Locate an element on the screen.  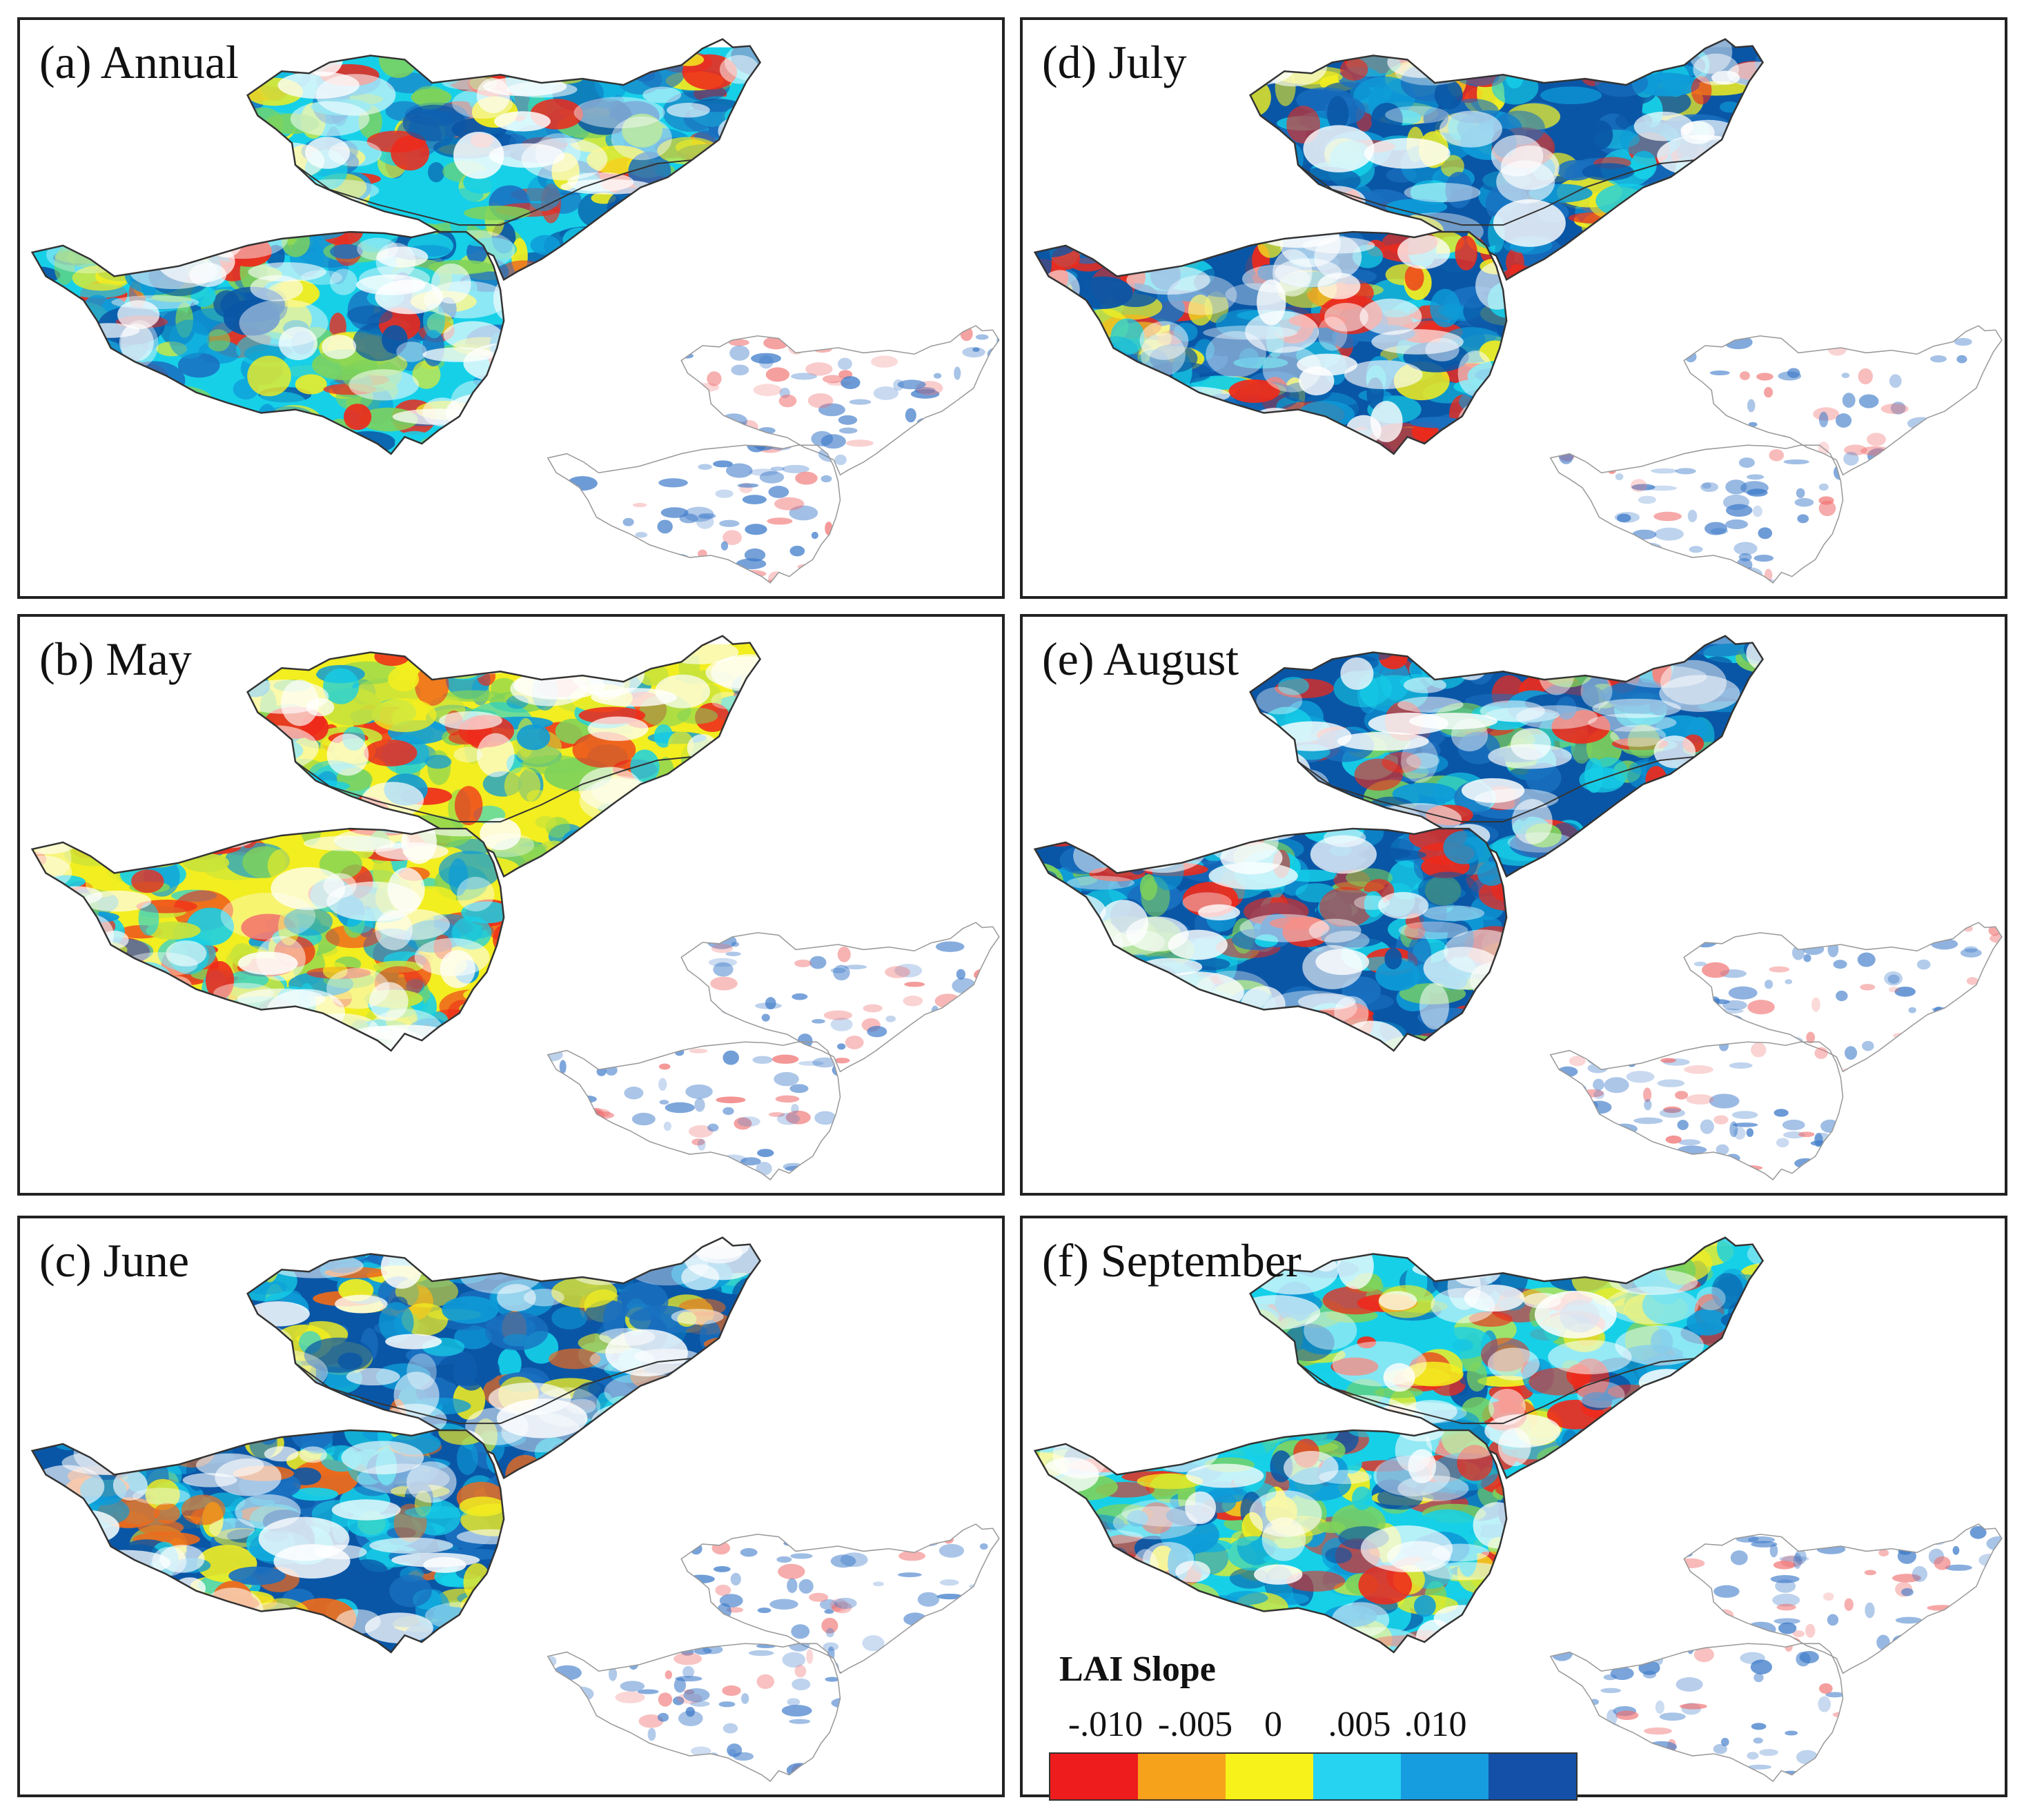
panel-title: (a) Annual is located at coordinates (139, 62).